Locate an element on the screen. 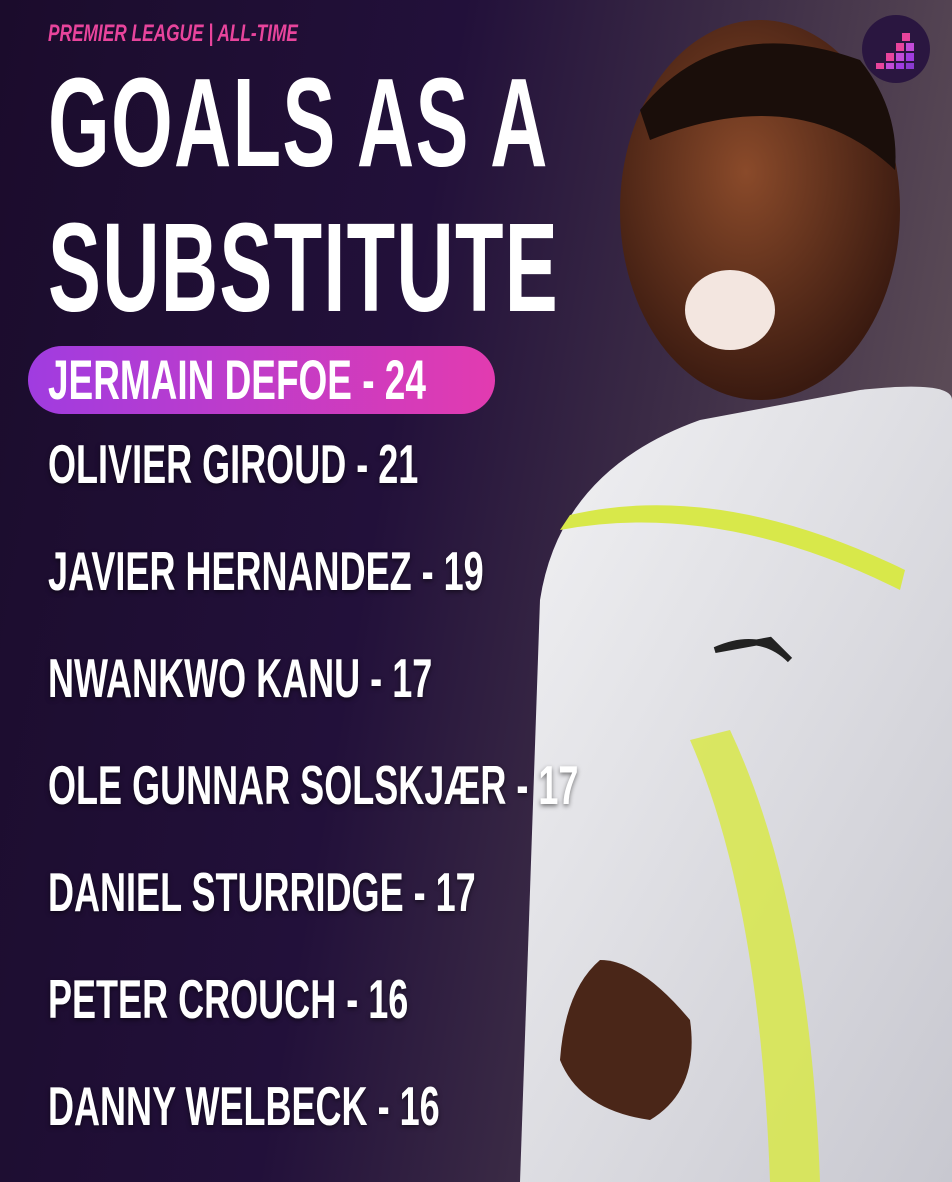  hair-shape is located at coordinates (768, 106).